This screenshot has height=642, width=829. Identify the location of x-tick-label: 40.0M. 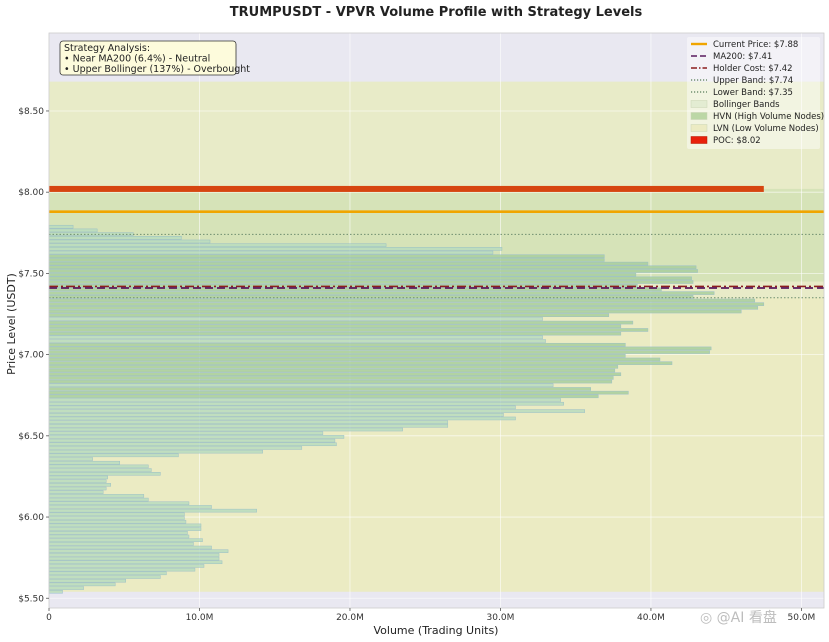
(651, 618).